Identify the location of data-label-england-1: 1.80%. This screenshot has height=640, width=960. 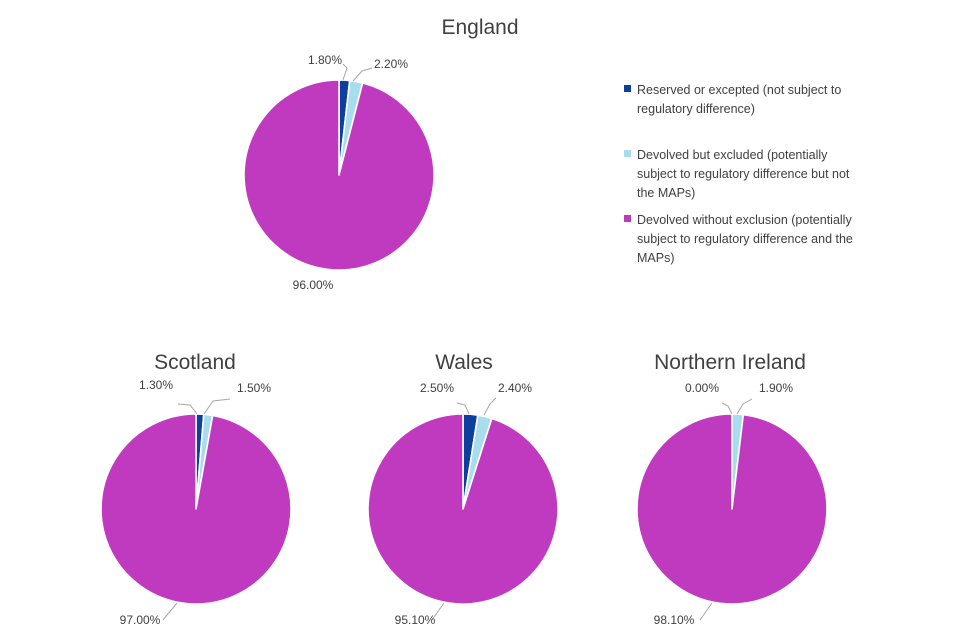
(325, 60).